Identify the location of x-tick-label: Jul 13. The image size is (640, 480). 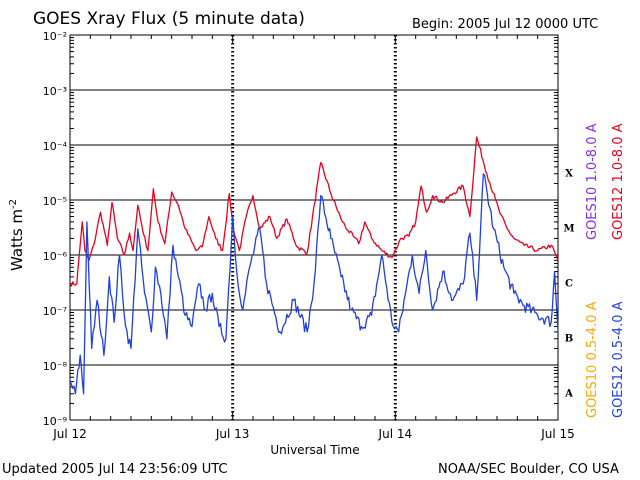
(232, 434).